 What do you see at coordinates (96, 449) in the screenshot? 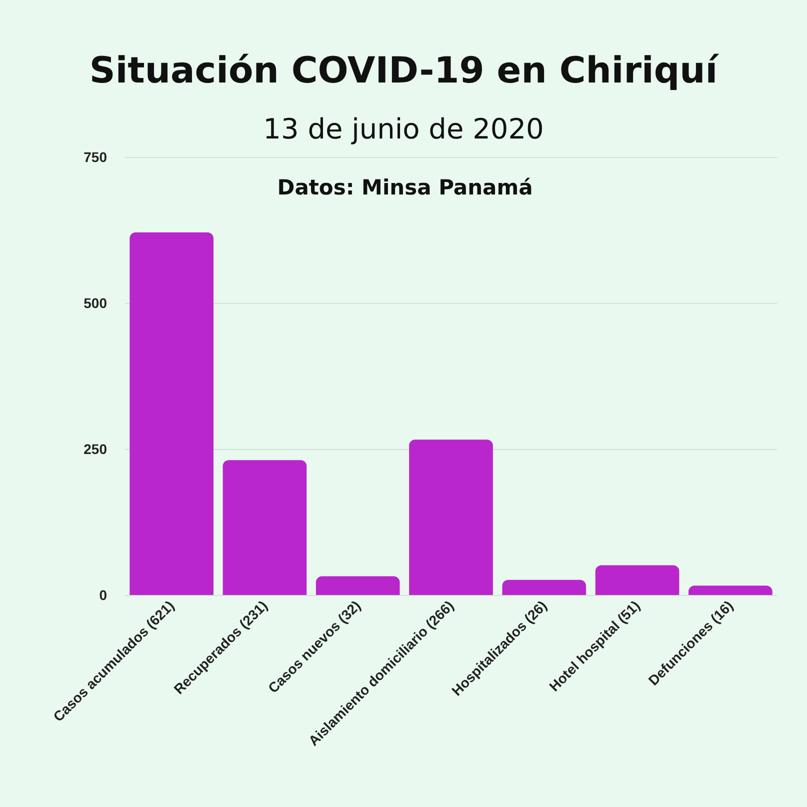
I see `y-tick-label: 250` at bounding box center [96, 449].